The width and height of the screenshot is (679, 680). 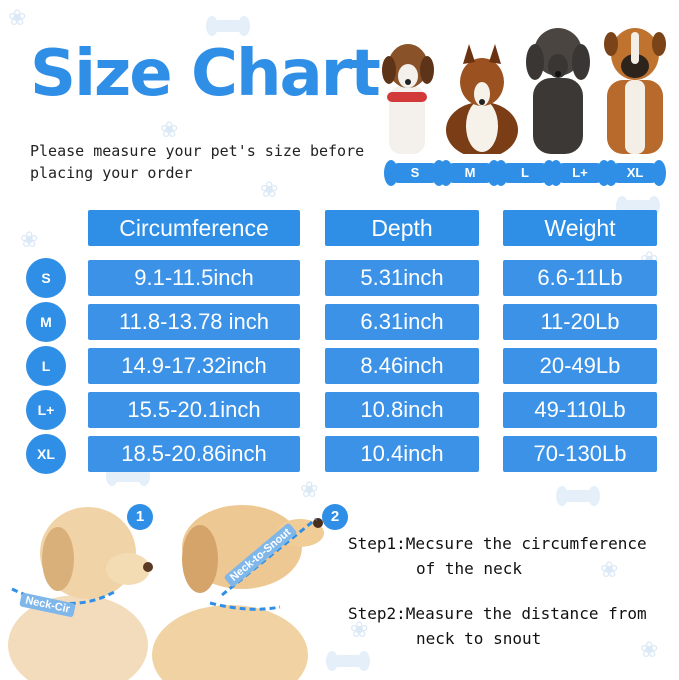 I want to click on size-tag-s: S, so click(x=415, y=173).